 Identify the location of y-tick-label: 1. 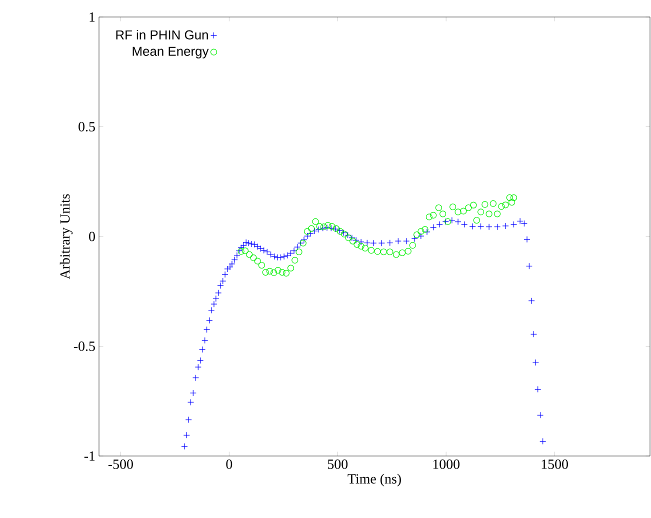
(92, 17).